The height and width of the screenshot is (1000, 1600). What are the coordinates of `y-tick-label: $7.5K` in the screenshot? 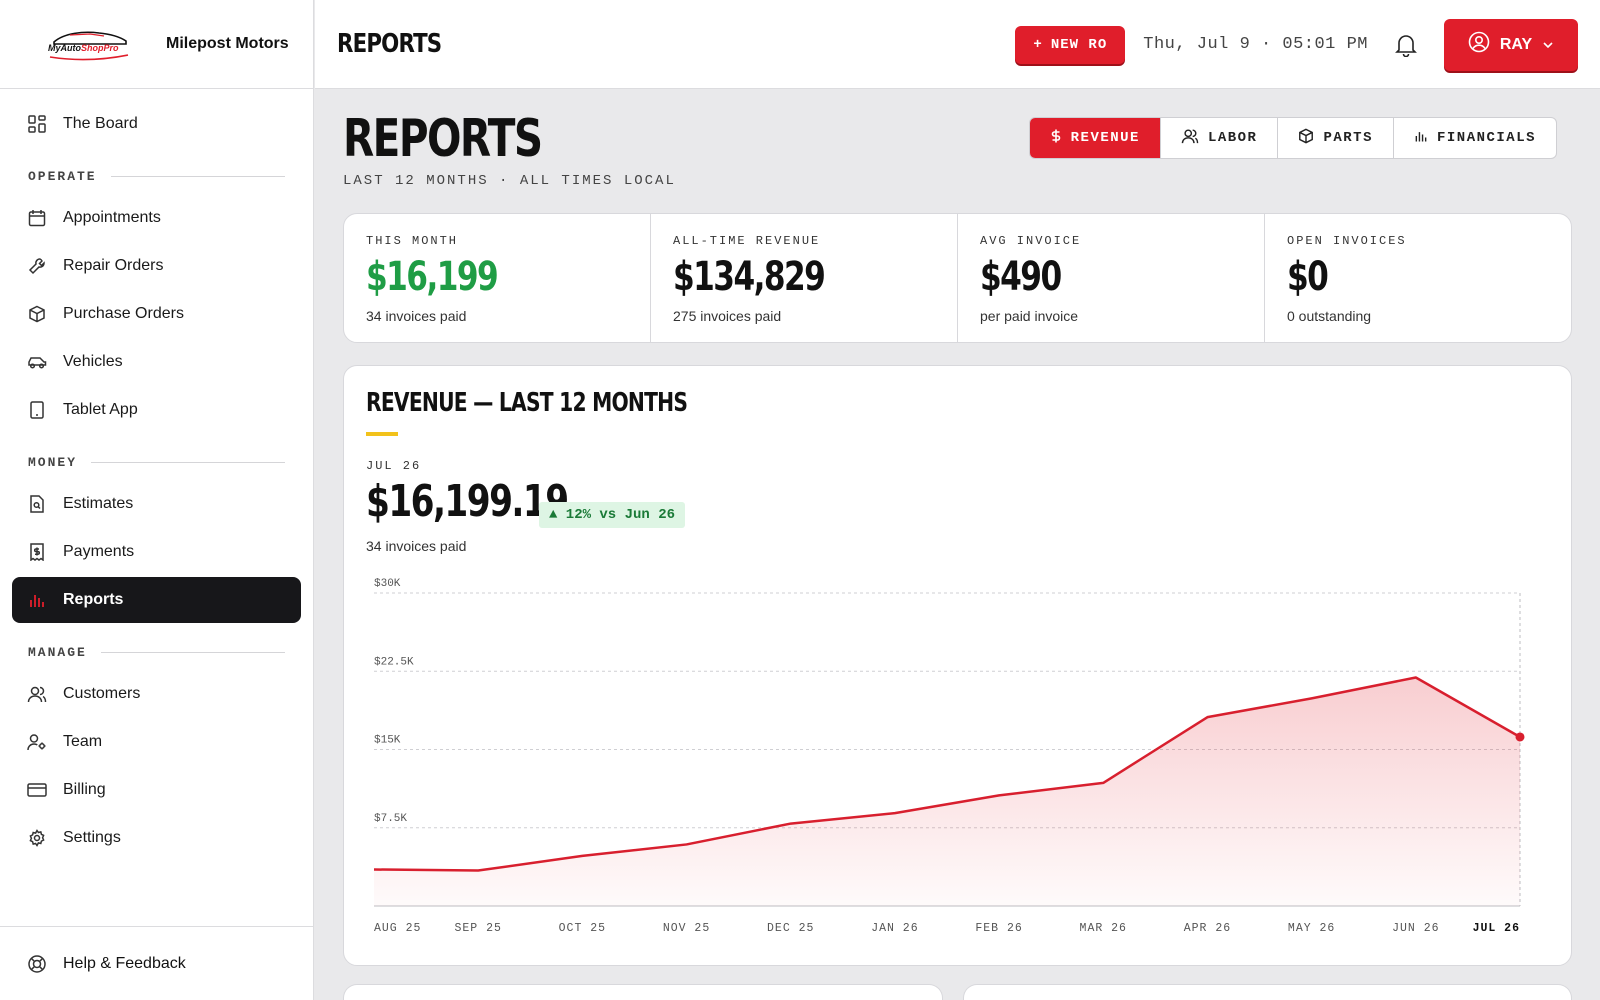 It's located at (390, 819).